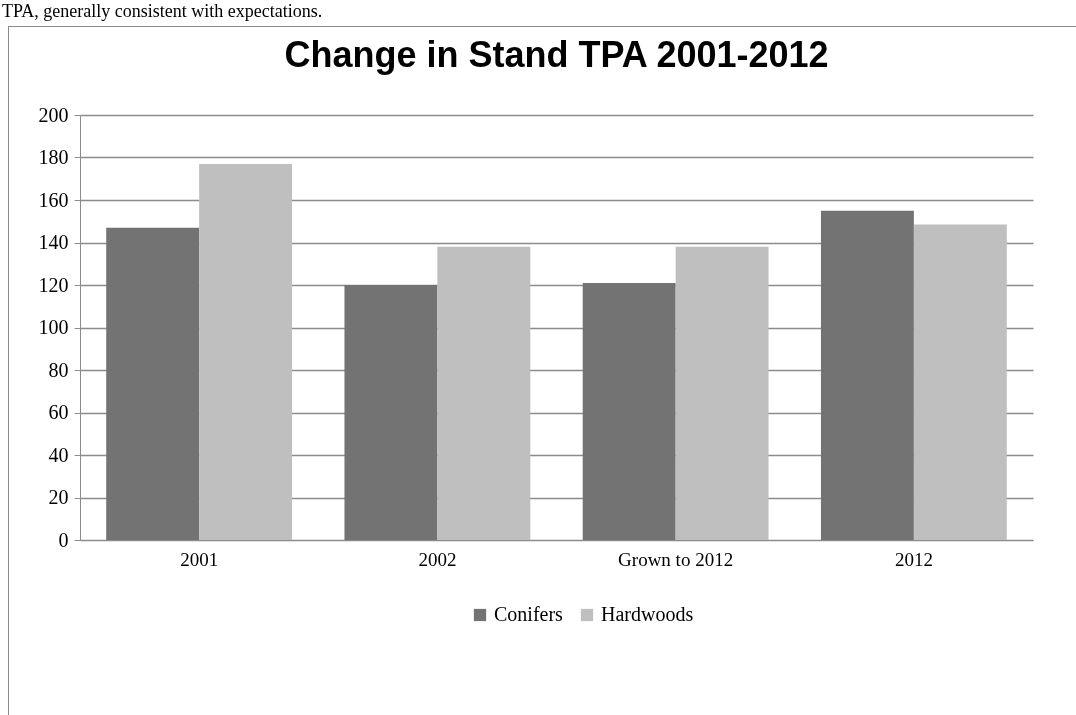 The image size is (1076, 715). I want to click on y-tick-label: 100, so click(53, 327).